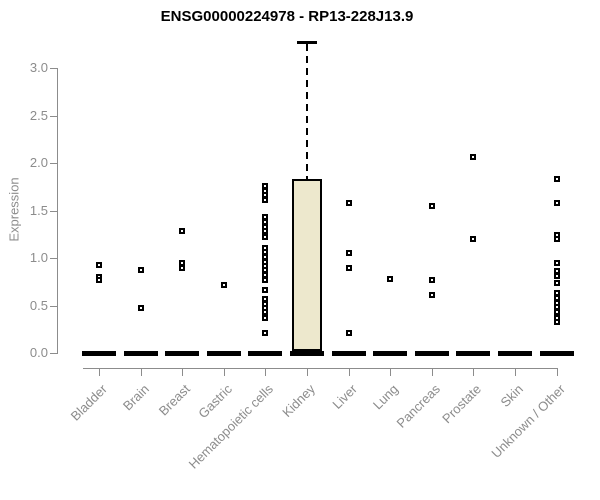 The height and width of the screenshot is (500, 600). I want to click on y-tick-label: 1.0, so click(38, 257).